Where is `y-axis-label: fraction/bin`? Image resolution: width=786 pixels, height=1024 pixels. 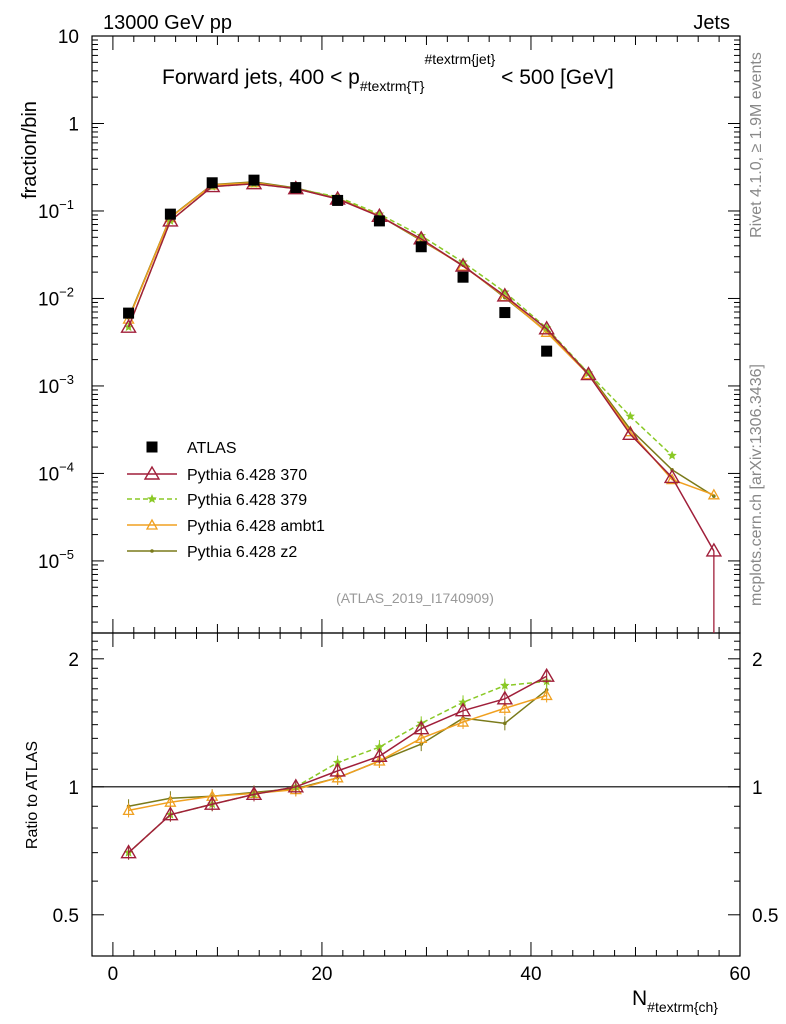 y-axis-label: fraction/bin is located at coordinates (30, 150).